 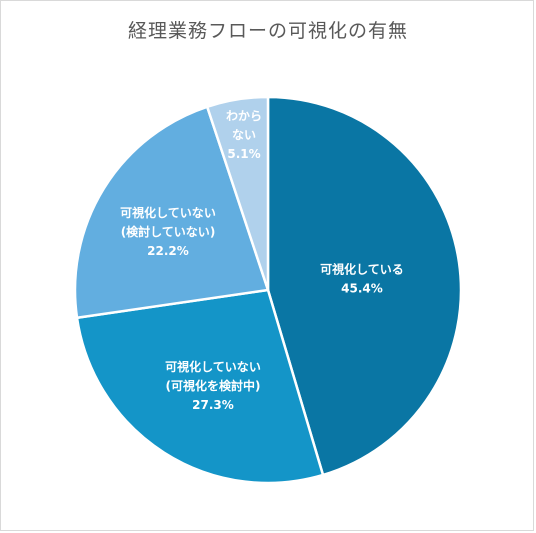 I want to click on slice-category-label: 可視化している, so click(x=362, y=269).